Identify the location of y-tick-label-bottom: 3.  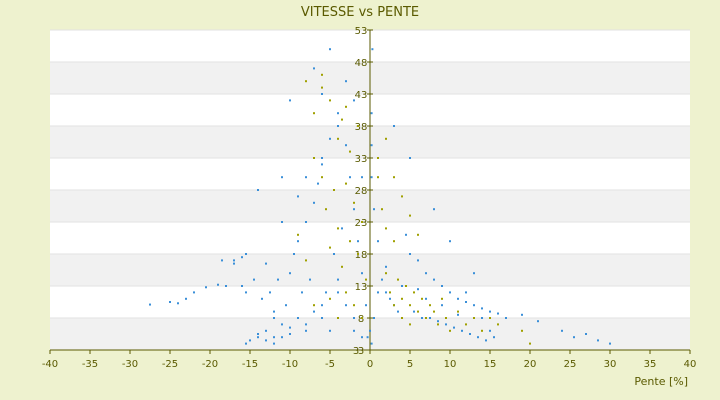
(356, 351).